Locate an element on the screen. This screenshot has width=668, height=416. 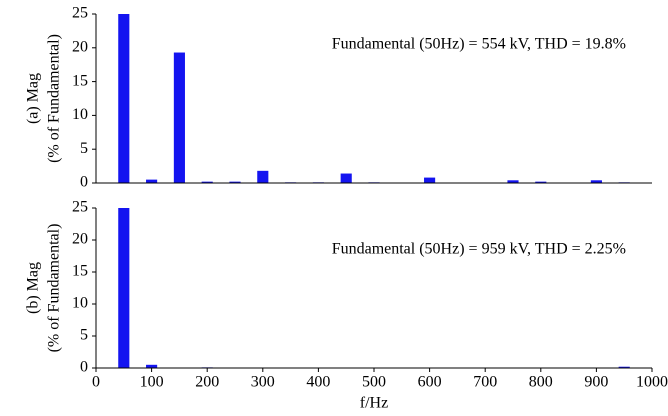
x-tick-label: 700 is located at coordinates (485, 382).